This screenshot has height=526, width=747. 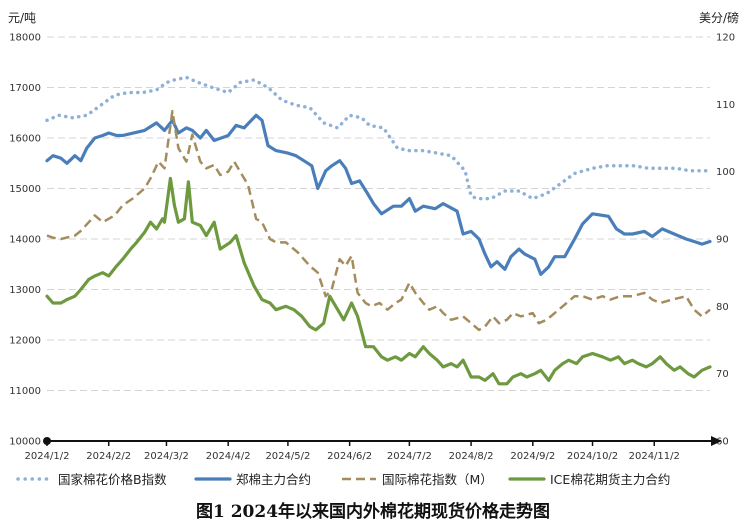 What do you see at coordinates (47, 456) in the screenshot?
I see `x-tick-label: 2024/1/2` at bounding box center [47, 456].